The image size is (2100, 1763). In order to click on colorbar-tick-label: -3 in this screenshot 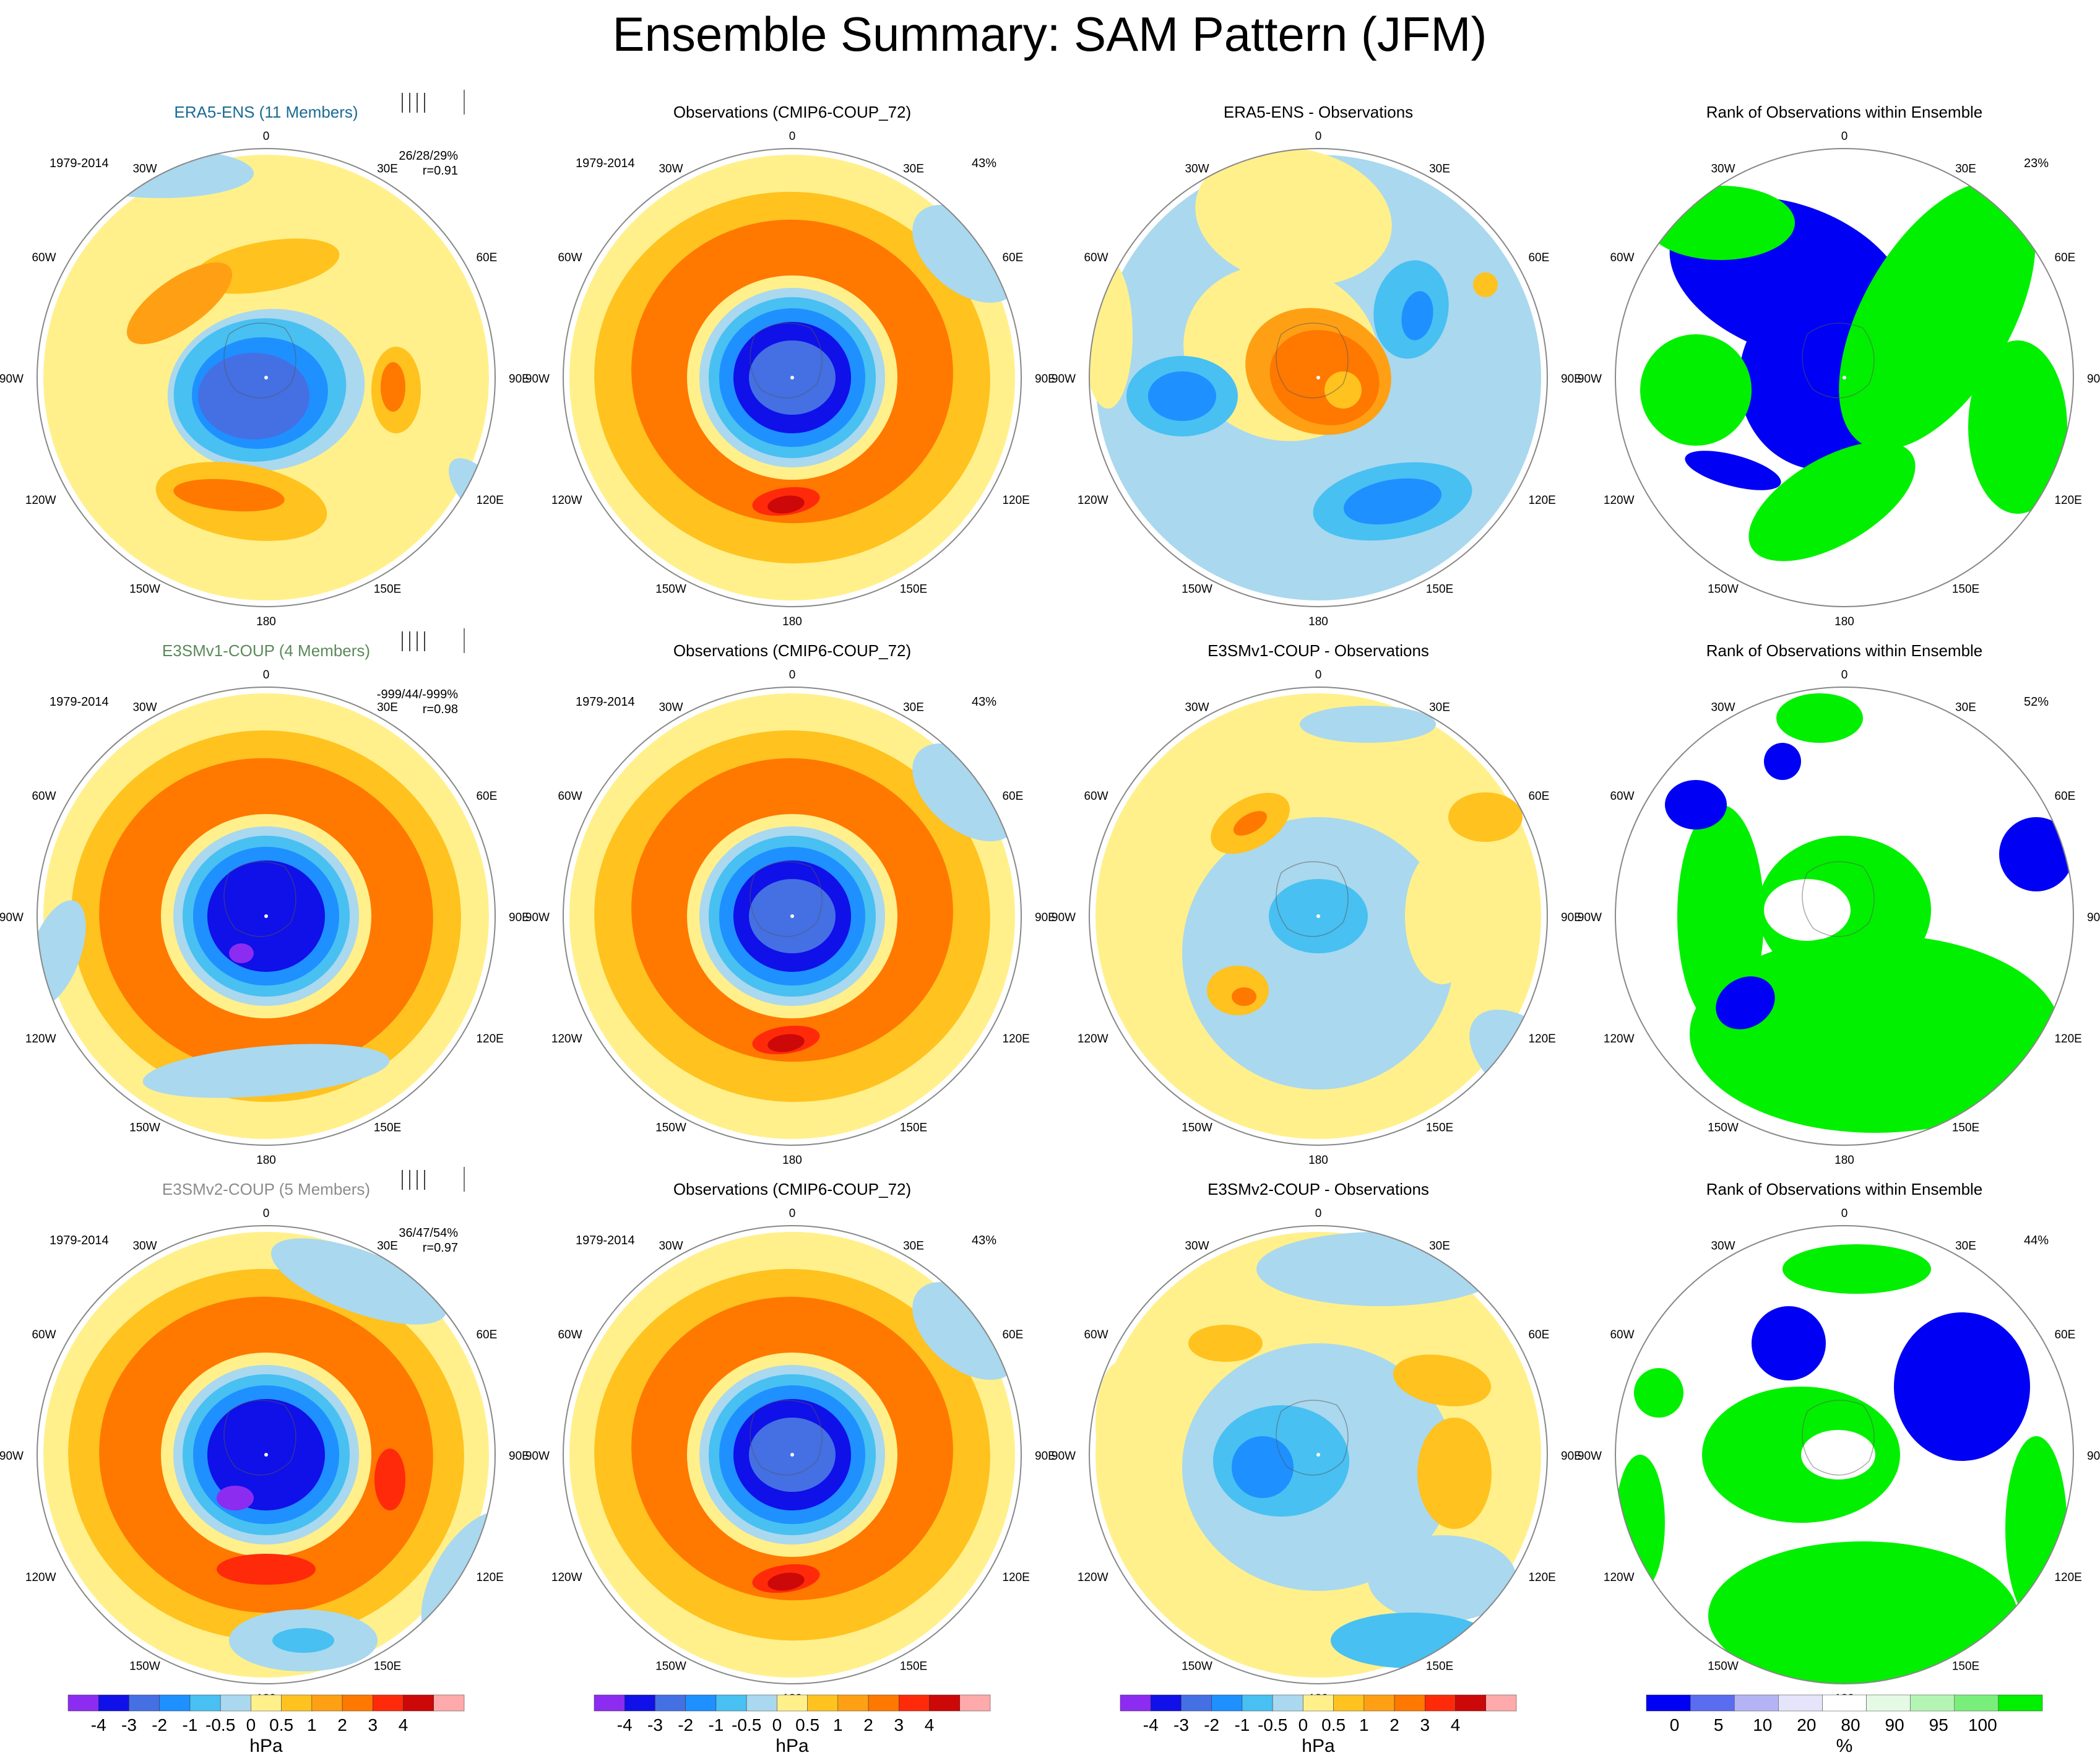, I will do `click(1181, 1725)`.